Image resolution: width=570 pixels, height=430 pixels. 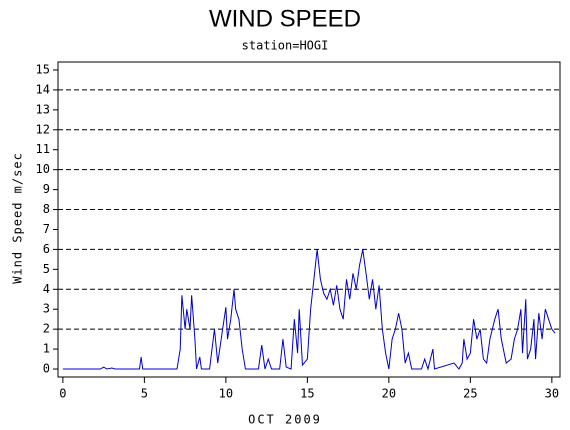 What do you see at coordinates (43, 149) in the screenshot?
I see `y-tick-label: 11` at bounding box center [43, 149].